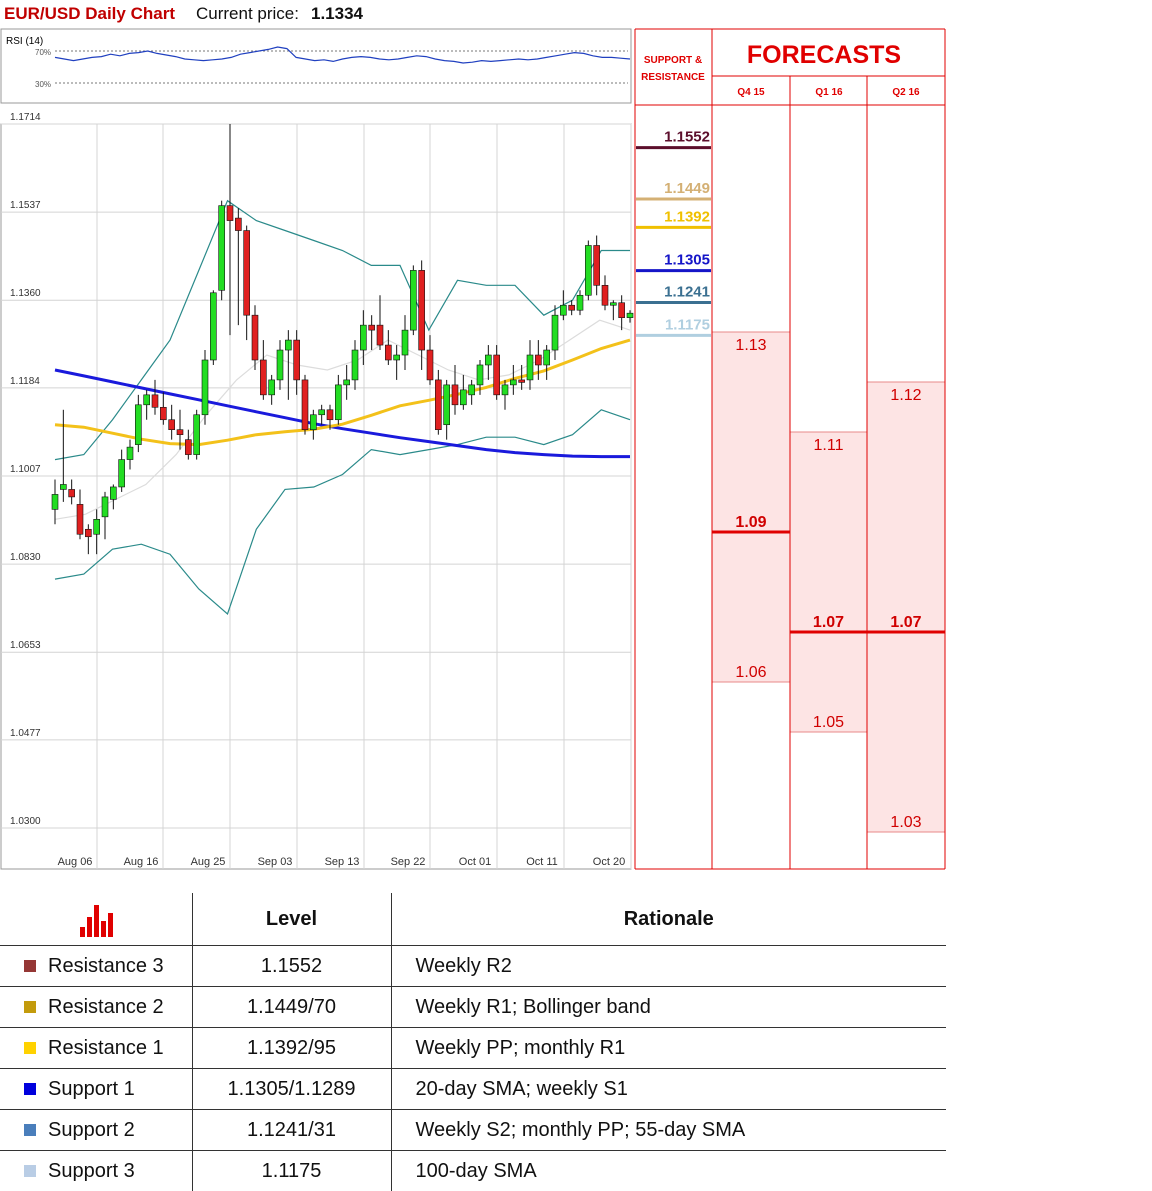 The image size is (1152, 1191). What do you see at coordinates (750, 345) in the screenshot?
I see `forecast-high: 1.13` at bounding box center [750, 345].